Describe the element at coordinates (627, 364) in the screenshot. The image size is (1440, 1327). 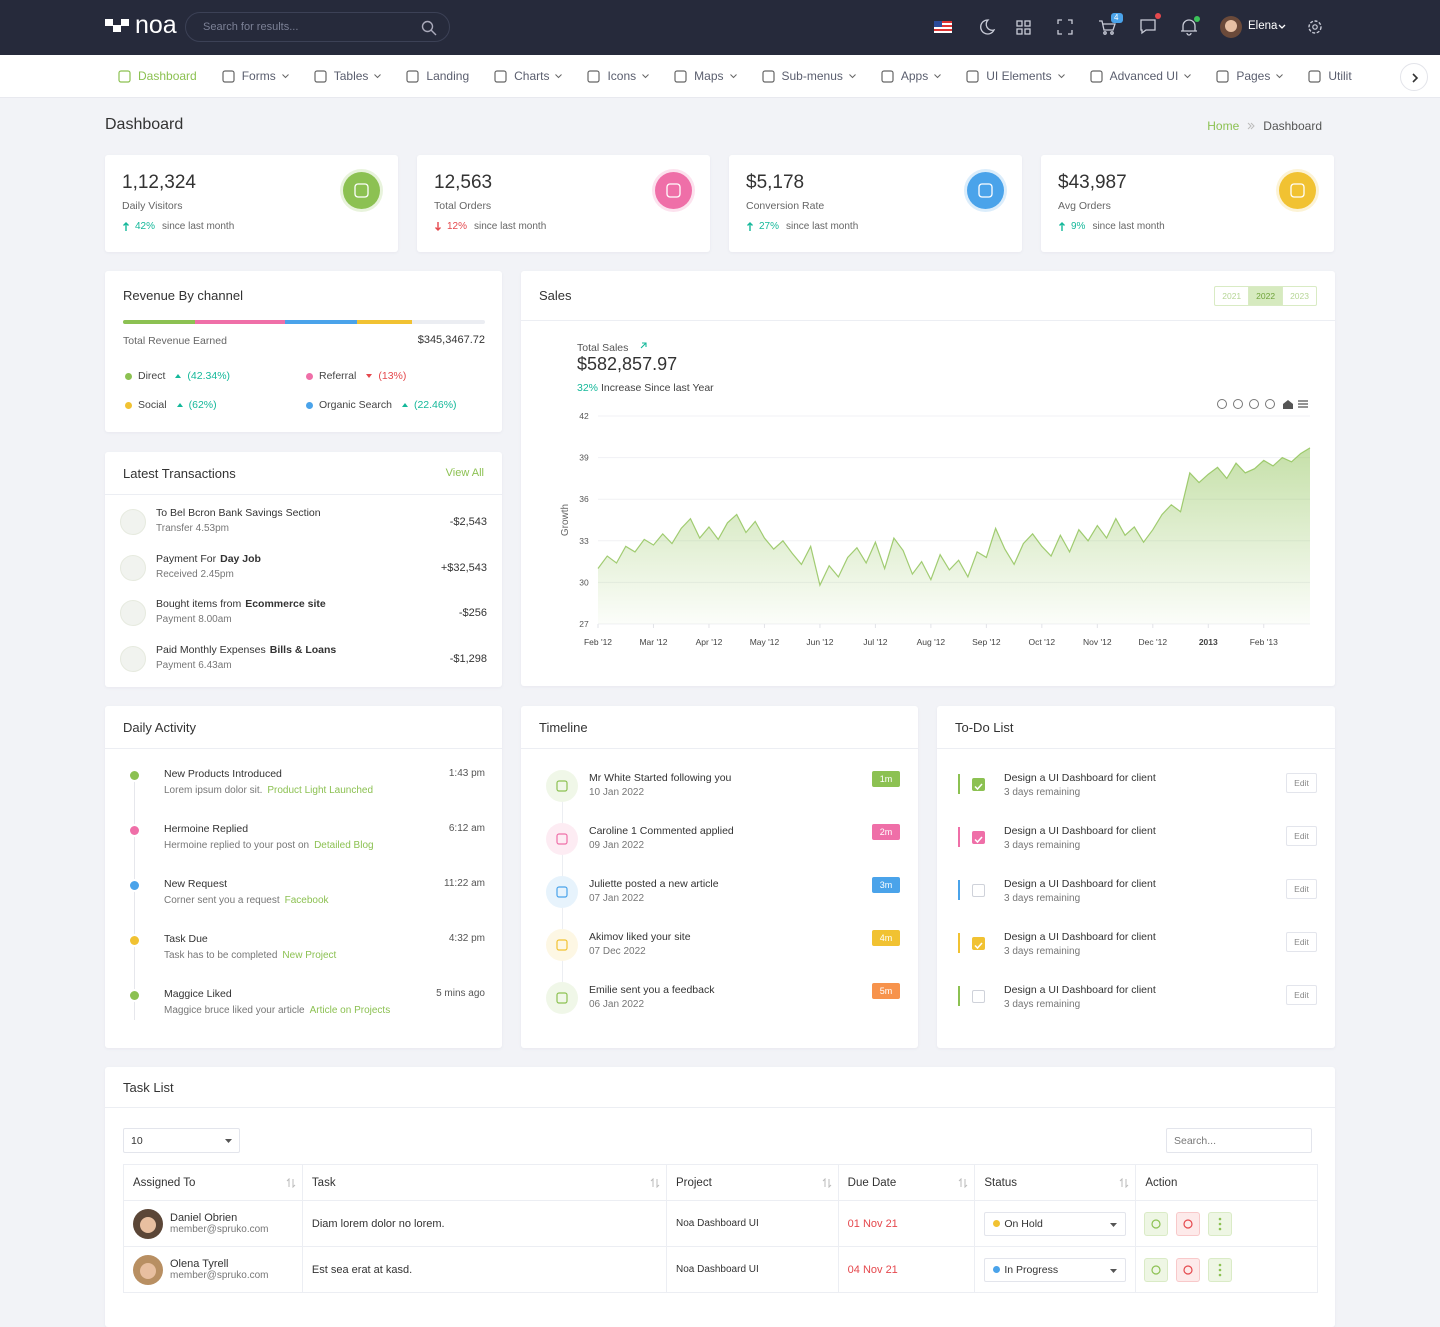
I see `chart-total: $582,857.97` at that location.